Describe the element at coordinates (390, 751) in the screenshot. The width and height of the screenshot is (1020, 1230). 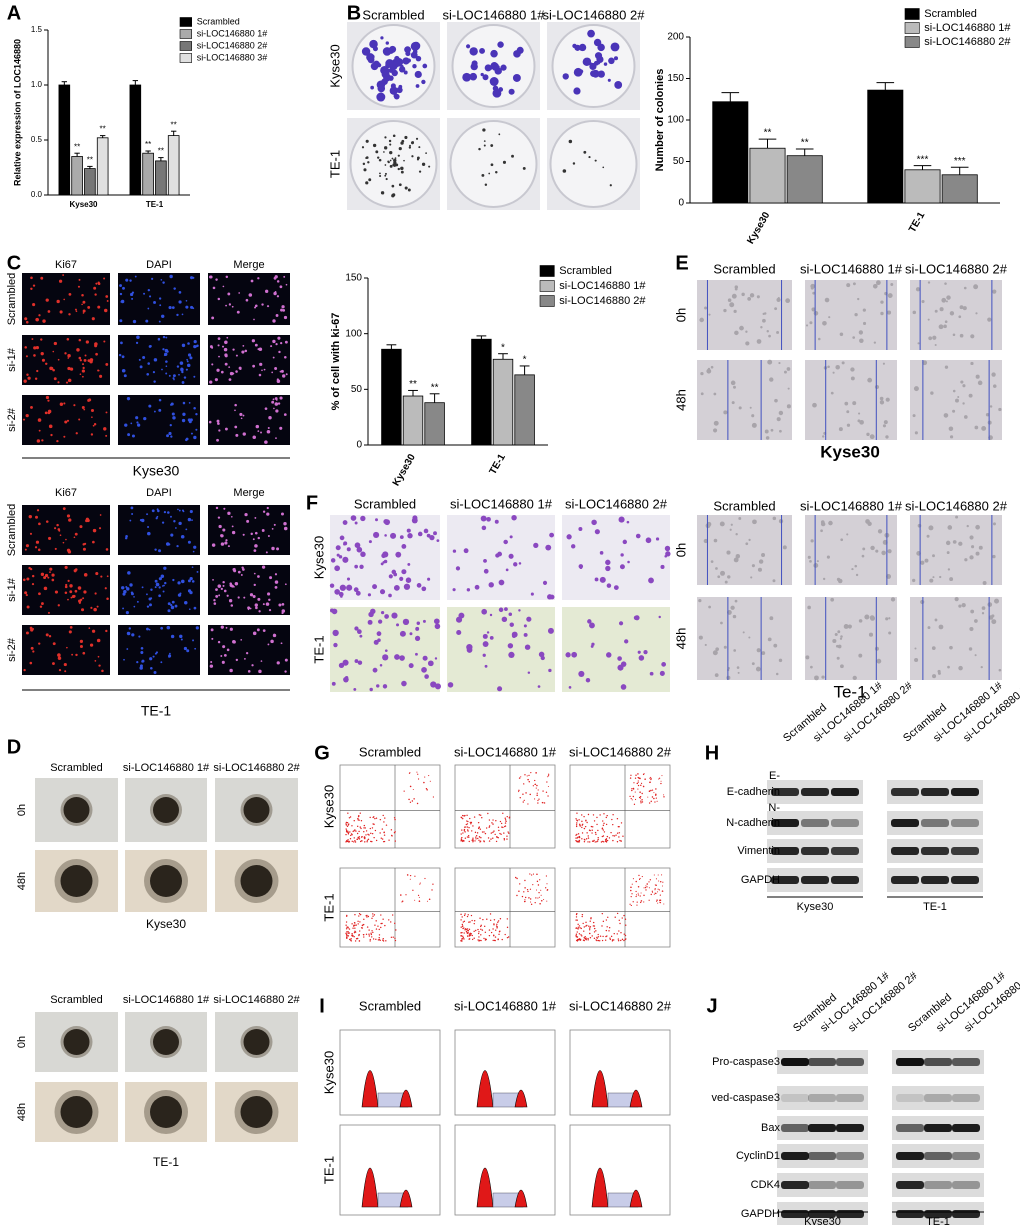
I see `column-header: Scrambled` at that location.